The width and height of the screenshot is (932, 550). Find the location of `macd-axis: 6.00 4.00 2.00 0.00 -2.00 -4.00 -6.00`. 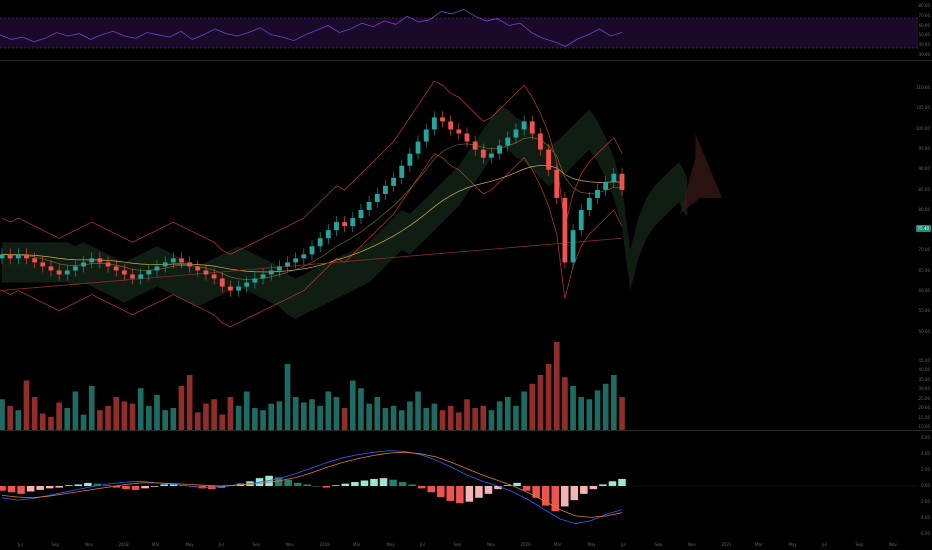

macd-axis: 6.00 4.00 2.00 0.00 -2.00 -4.00 -6.00 is located at coordinates (924, 486).